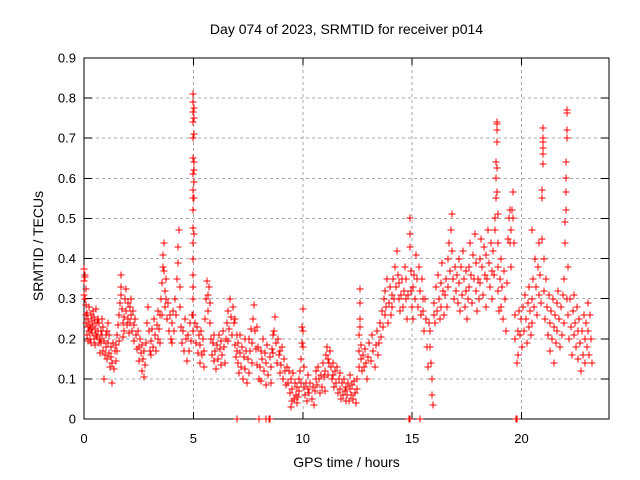  I want to click on y-tick-label: 0.5, so click(67, 218).